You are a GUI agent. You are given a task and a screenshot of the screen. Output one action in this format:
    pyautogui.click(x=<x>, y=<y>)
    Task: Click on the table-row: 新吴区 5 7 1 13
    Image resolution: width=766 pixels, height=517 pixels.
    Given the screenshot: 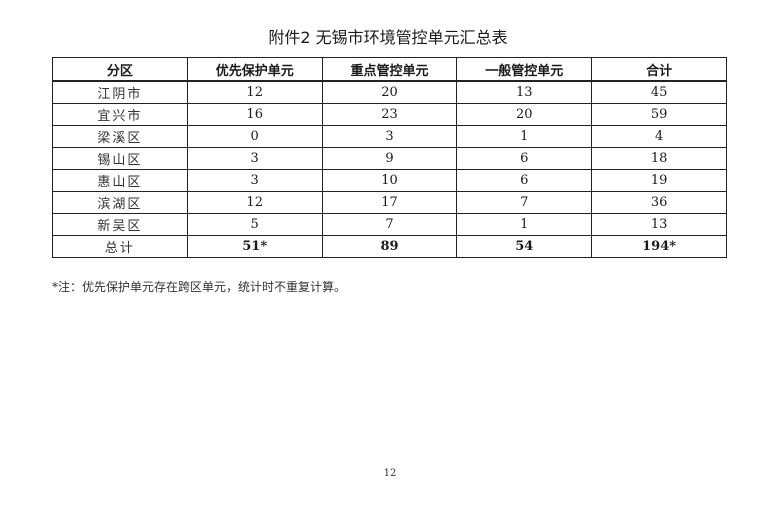 What is the action you would take?
    pyautogui.click(x=389, y=224)
    